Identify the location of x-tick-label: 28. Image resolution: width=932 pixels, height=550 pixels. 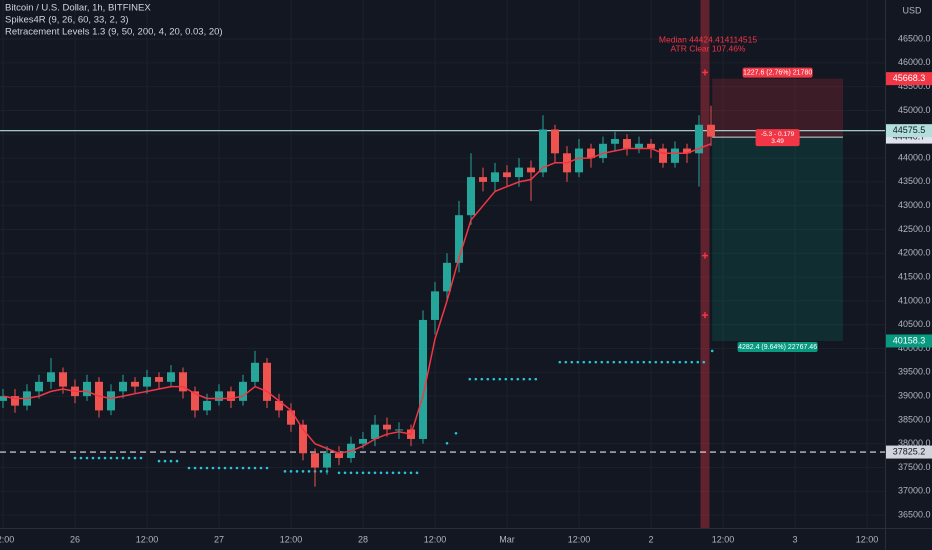
(363, 539).